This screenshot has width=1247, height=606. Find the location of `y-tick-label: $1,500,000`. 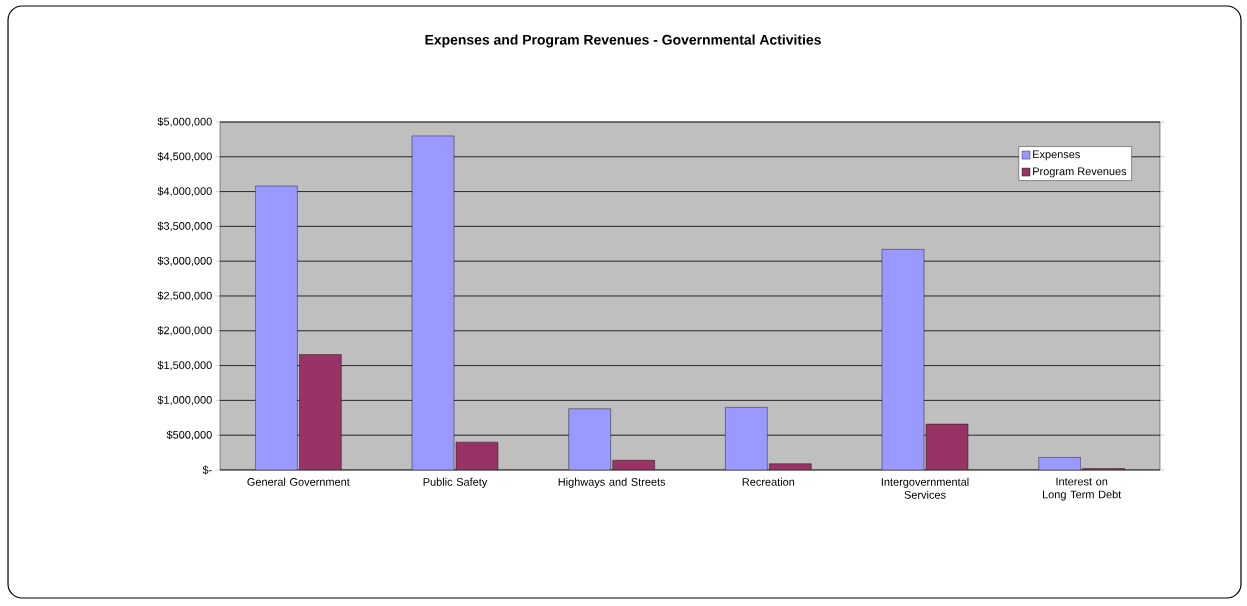

y-tick-label: $1,500,000 is located at coordinates (184, 365).